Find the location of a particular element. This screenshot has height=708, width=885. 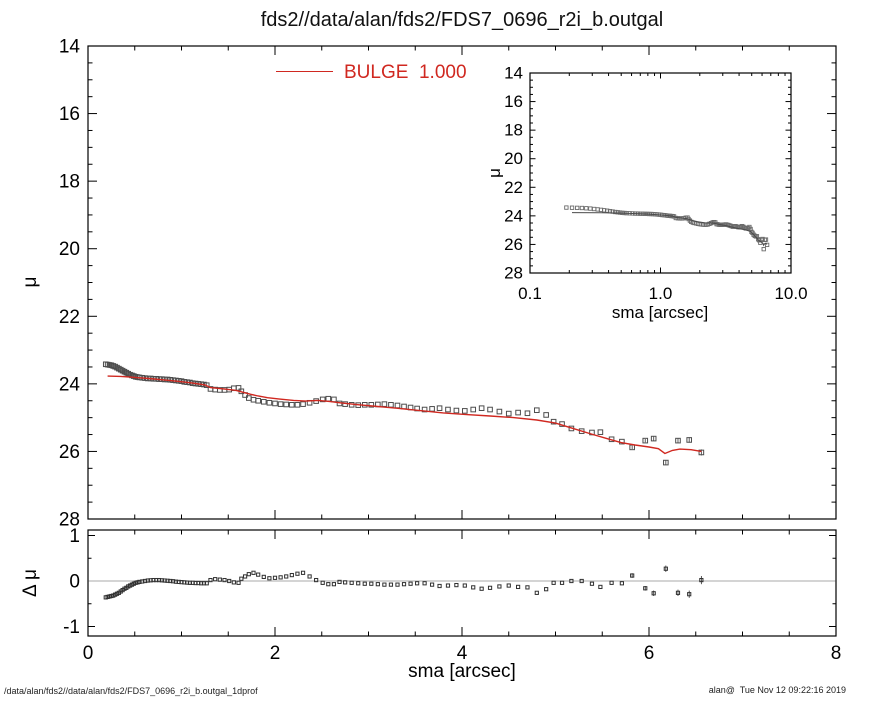

inset-y-tick-label: 16 is located at coordinates (513, 101).